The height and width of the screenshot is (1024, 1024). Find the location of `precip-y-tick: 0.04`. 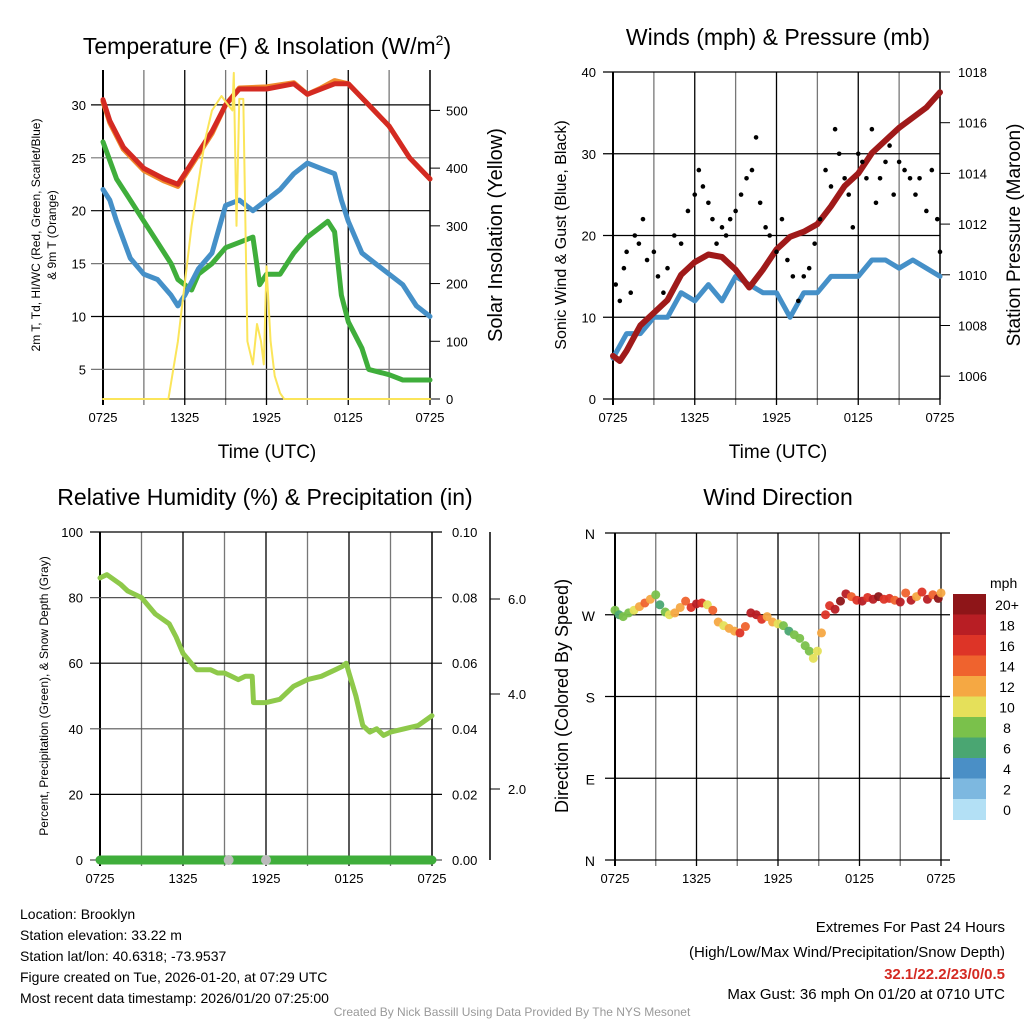

precip-y-tick: 0.04 is located at coordinates (464, 729).